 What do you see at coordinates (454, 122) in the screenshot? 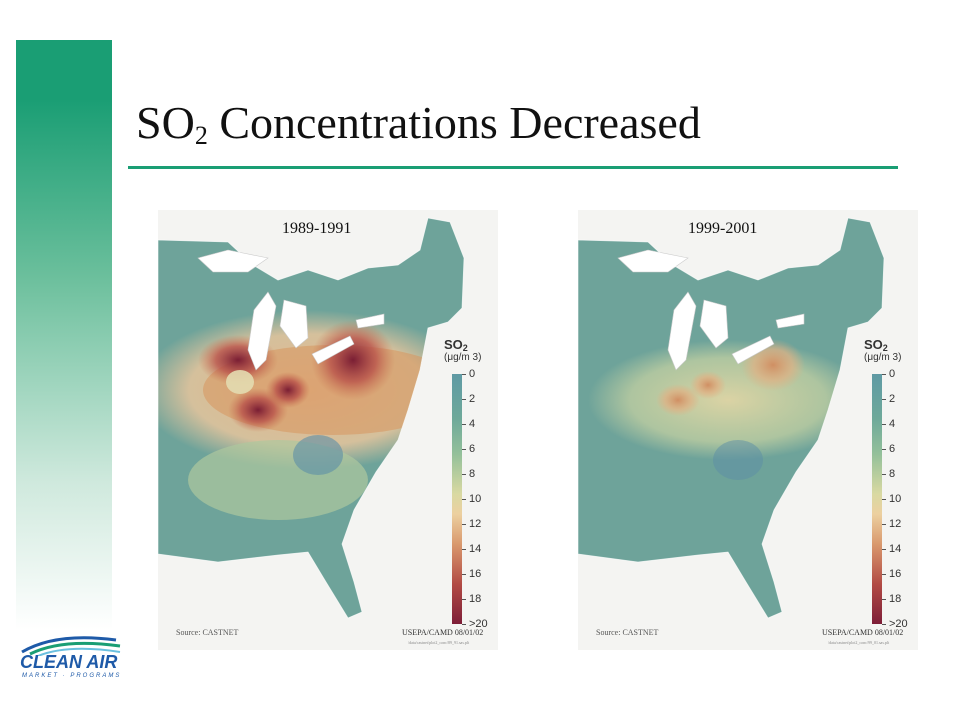
I see `title-rest: Concentrations Decreased` at bounding box center [454, 122].